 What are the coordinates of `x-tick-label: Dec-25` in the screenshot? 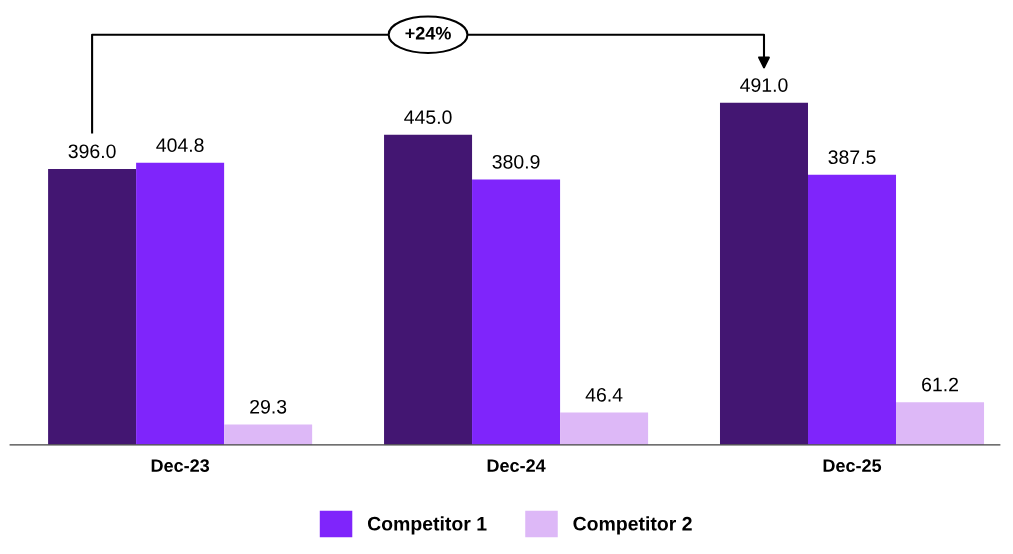 It's located at (852, 466).